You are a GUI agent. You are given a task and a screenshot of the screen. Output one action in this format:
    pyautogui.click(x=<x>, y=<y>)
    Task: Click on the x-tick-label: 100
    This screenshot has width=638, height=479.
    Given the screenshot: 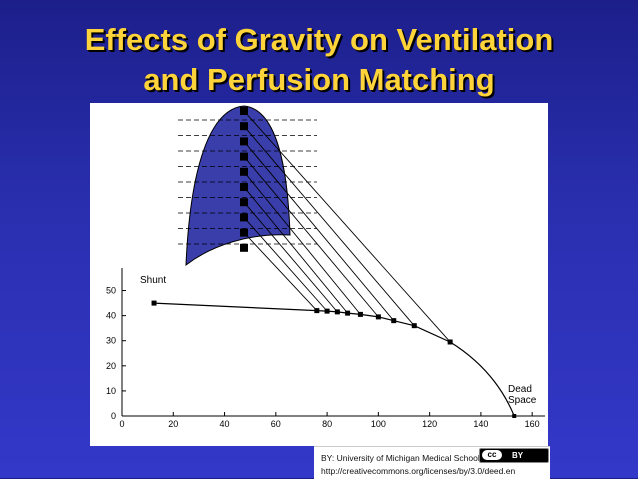 What is the action you would take?
    pyautogui.click(x=378, y=424)
    